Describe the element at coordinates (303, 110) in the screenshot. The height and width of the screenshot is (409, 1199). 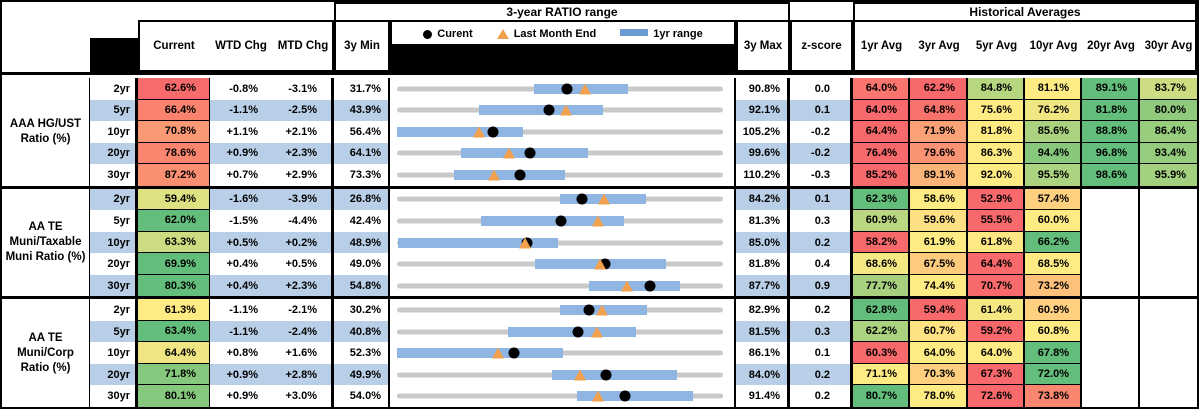
I see `cell-mtd: -2.5%` at that location.